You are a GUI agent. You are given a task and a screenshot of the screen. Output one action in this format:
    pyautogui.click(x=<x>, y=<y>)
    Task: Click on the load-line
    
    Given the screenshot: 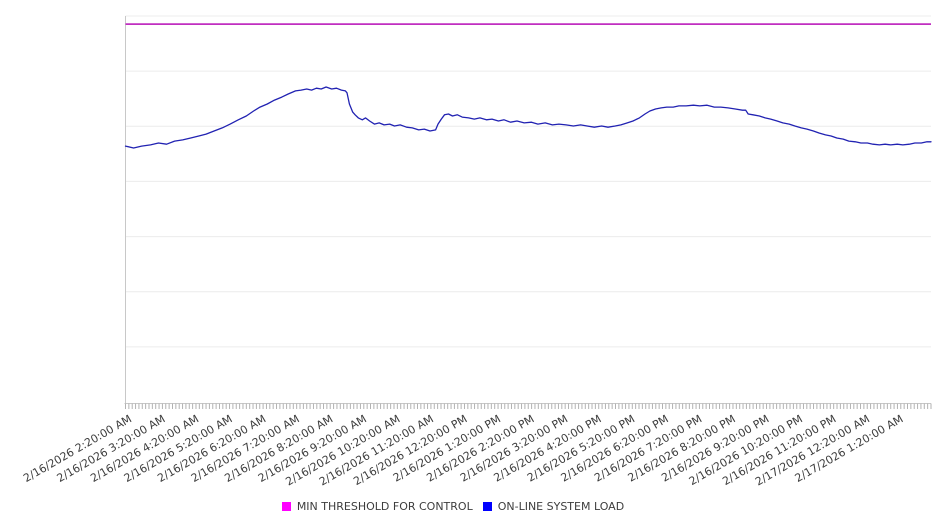 What is the action you would take?
    pyautogui.click(x=528, y=117)
    